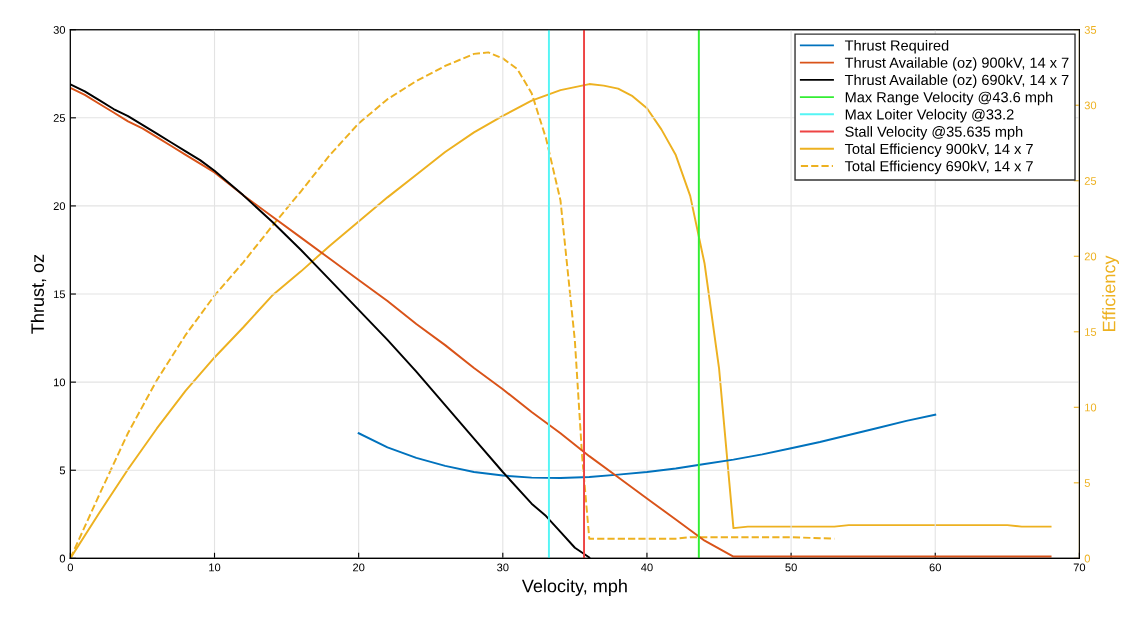 The height and width of the screenshot is (619, 1135). I want to click on legend-label: Total Efficiency 690kV, 14 x 7, so click(938, 167).